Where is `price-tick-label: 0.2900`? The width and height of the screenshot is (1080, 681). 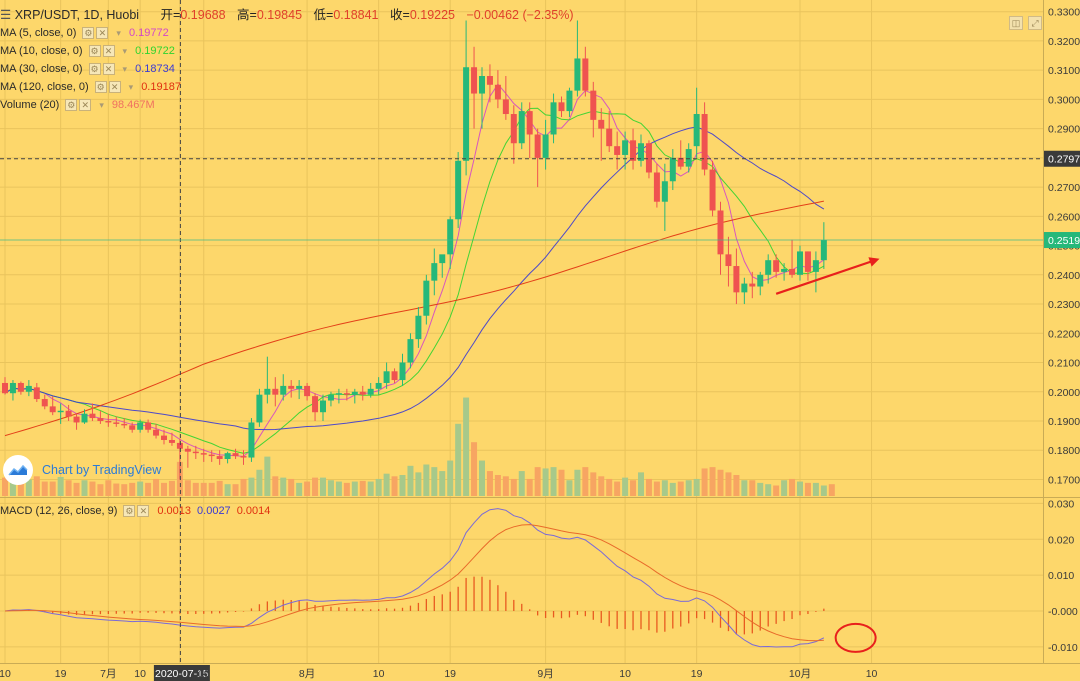
price-tick-label: 0.2900 is located at coordinates (1064, 130).